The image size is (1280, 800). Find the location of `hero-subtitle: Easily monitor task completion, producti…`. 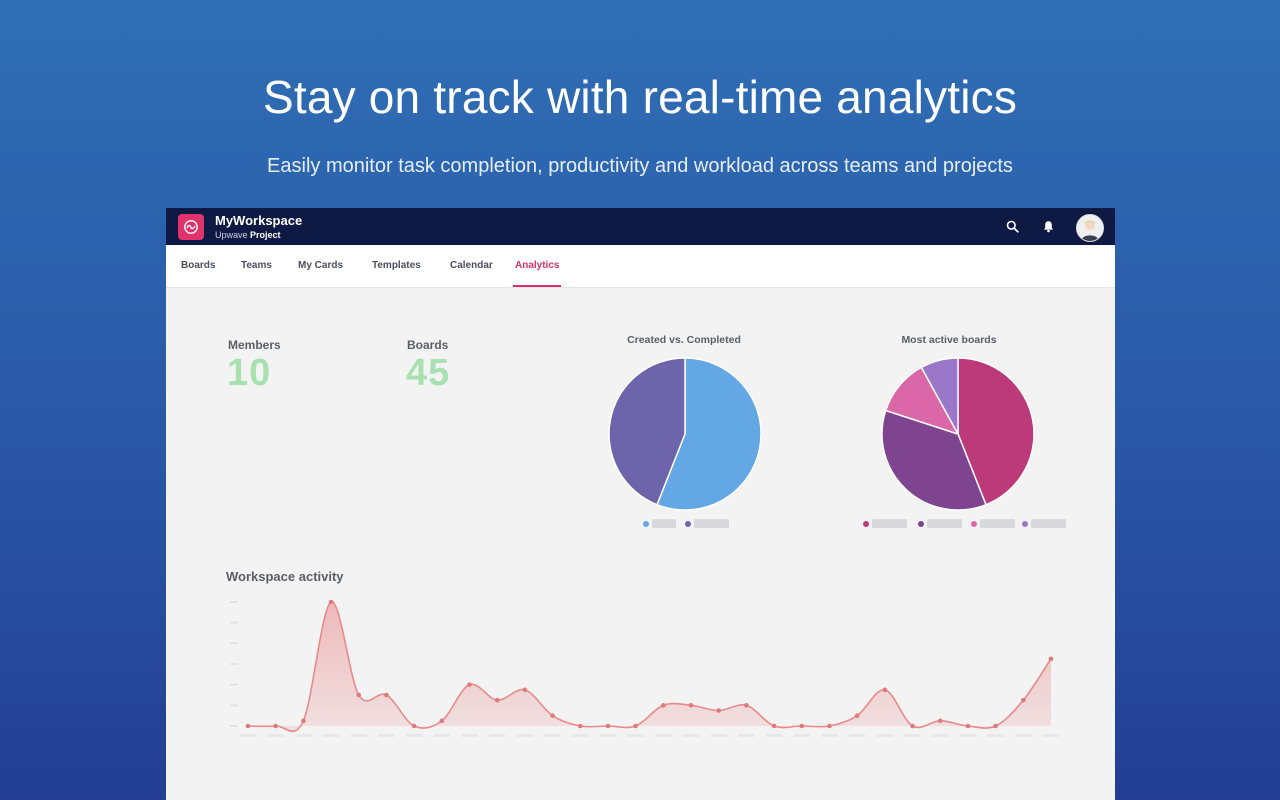

hero-subtitle: Easily monitor task completion, producti… is located at coordinates (640, 166).